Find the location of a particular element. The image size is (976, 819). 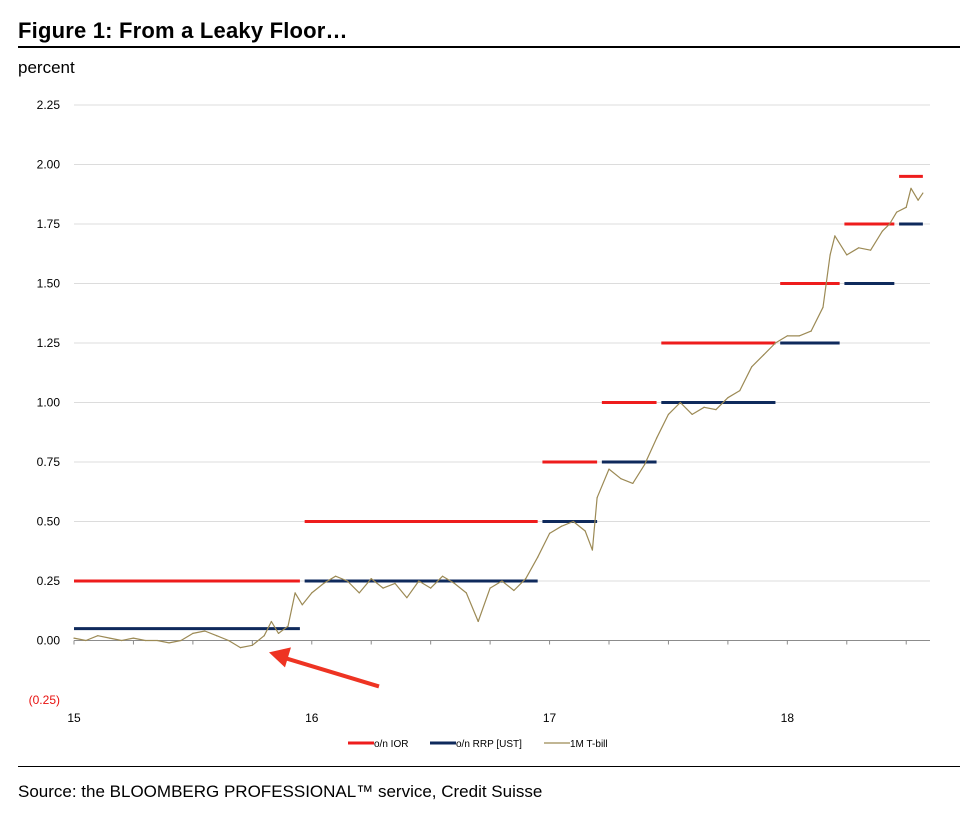

annotation-arrow-shaft is located at coordinates (331, 672).